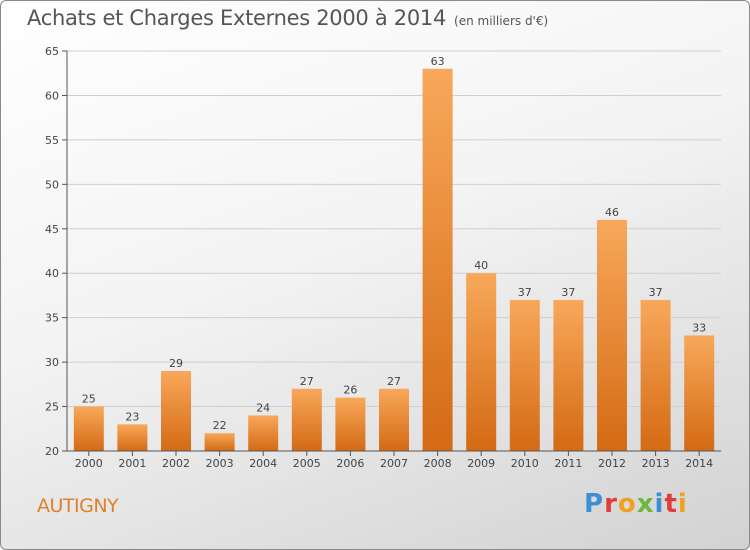 The image size is (750, 550). I want to click on data-label: 29, so click(176, 363).